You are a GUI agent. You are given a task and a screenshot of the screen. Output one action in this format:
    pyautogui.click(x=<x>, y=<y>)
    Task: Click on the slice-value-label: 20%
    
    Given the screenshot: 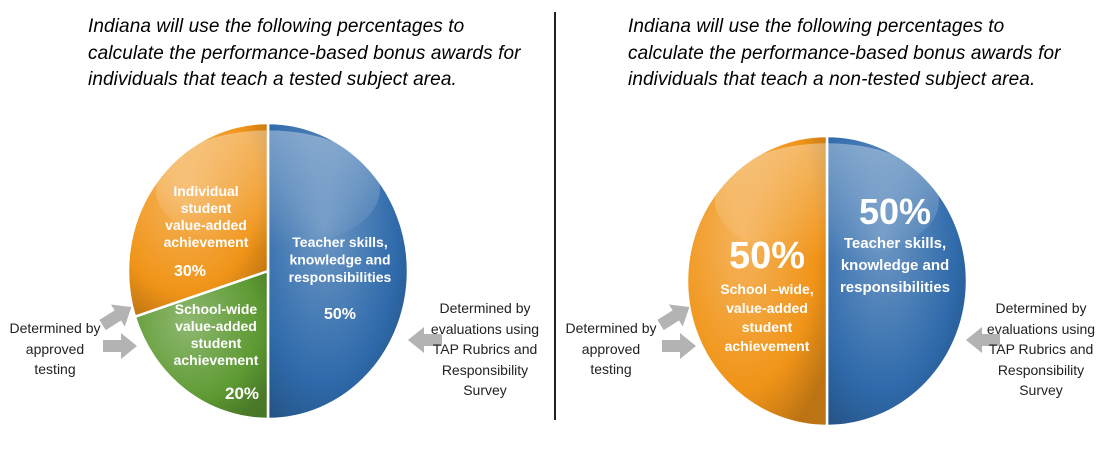 What is the action you would take?
    pyautogui.click(x=242, y=393)
    